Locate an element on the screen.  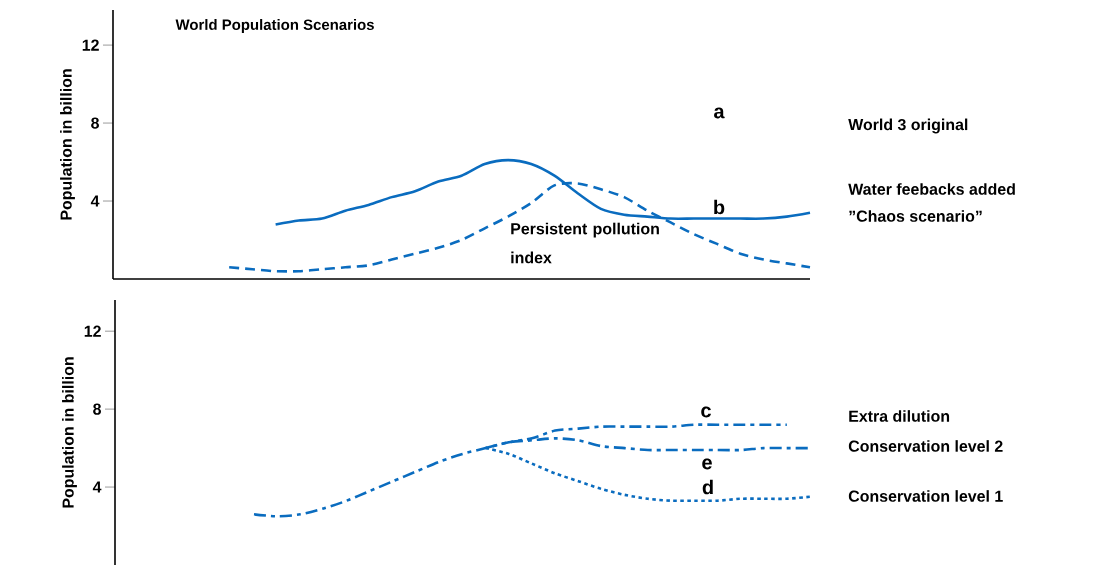
text: ”Chaos scenario” is located at coordinates (915, 216).